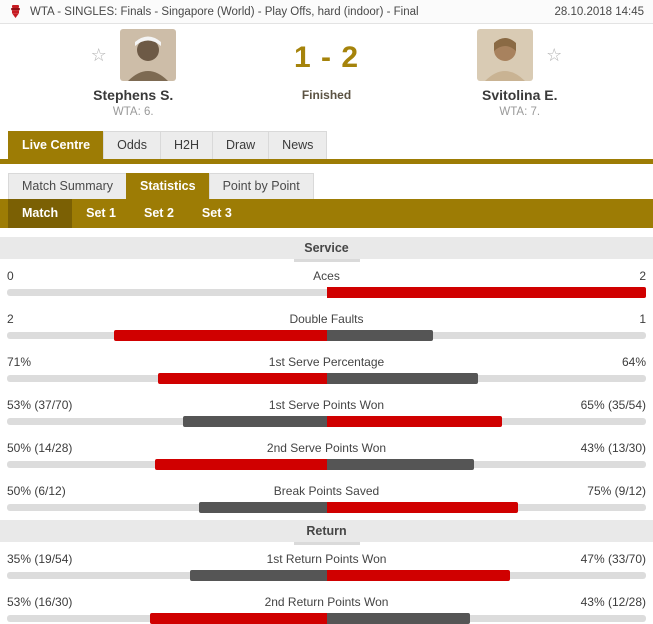  I want to click on stat-value-home: 50% (6/12), so click(36, 491).